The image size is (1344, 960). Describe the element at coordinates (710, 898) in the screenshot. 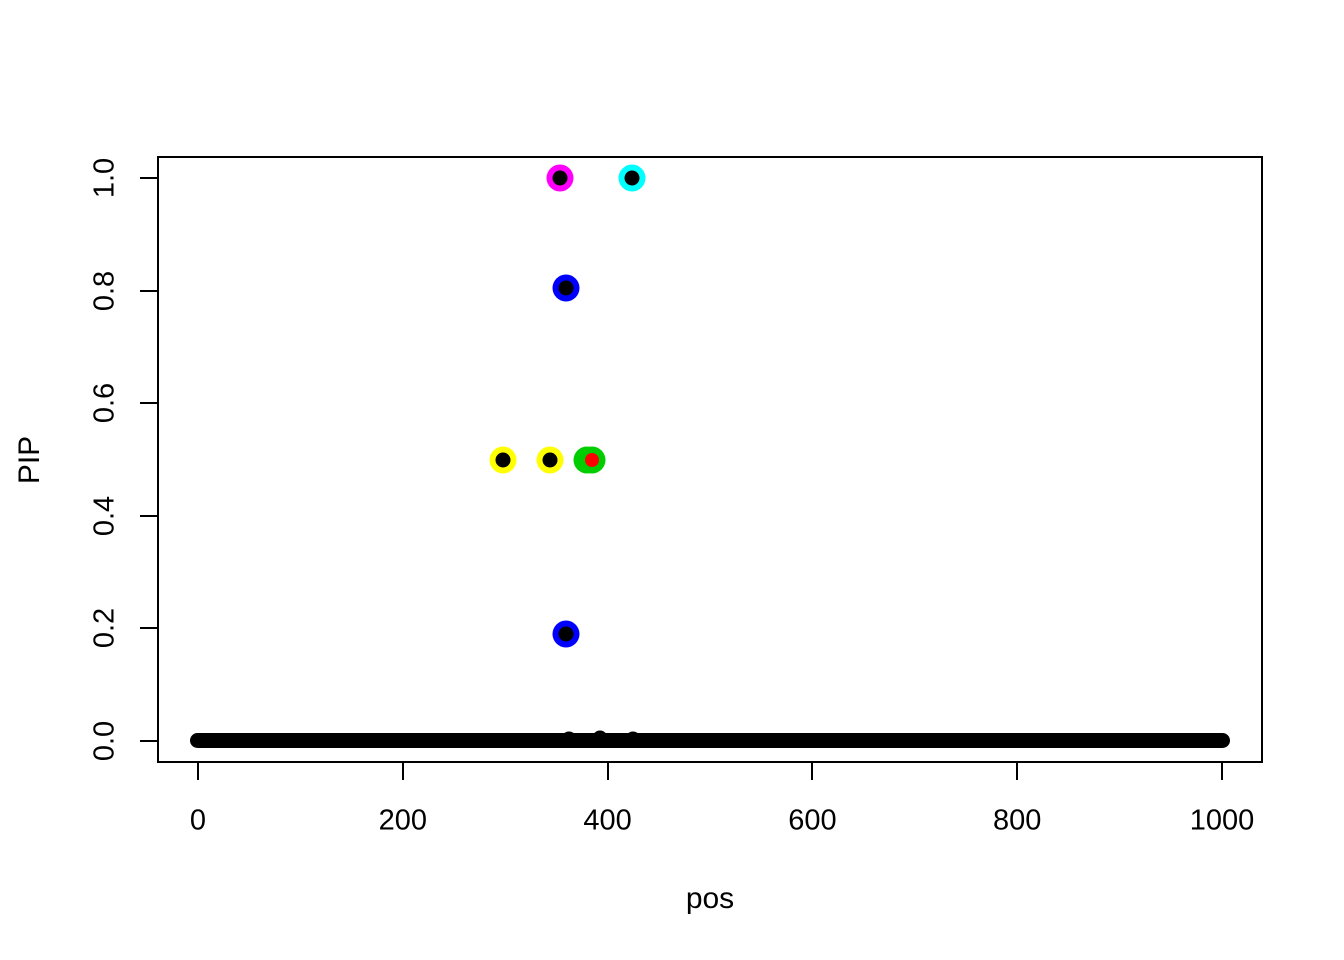

I see `x-axis-title: pos` at that location.